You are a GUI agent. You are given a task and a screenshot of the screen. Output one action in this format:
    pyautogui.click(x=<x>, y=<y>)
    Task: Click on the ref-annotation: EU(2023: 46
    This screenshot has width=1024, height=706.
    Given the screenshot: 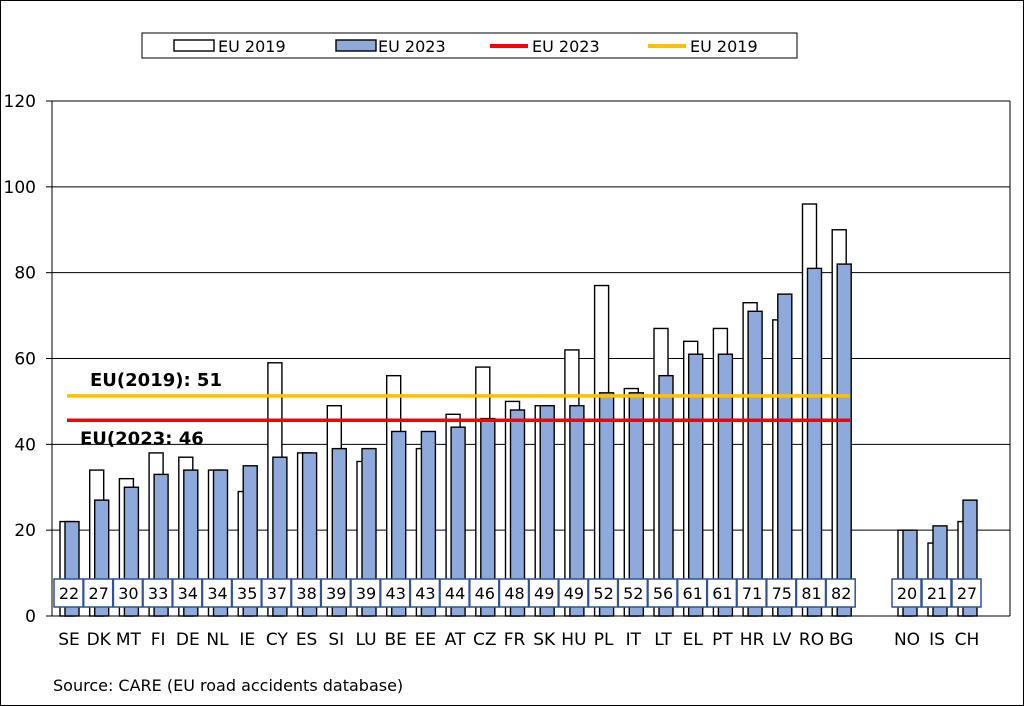 What is the action you would take?
    pyautogui.click(x=142, y=438)
    